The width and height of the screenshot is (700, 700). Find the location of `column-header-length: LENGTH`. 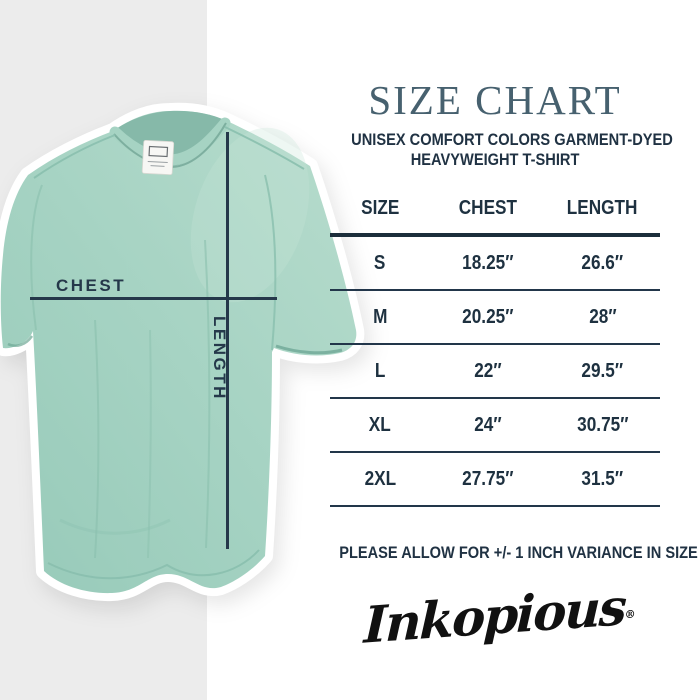

column-header-length: LENGTH is located at coordinates (602, 207).